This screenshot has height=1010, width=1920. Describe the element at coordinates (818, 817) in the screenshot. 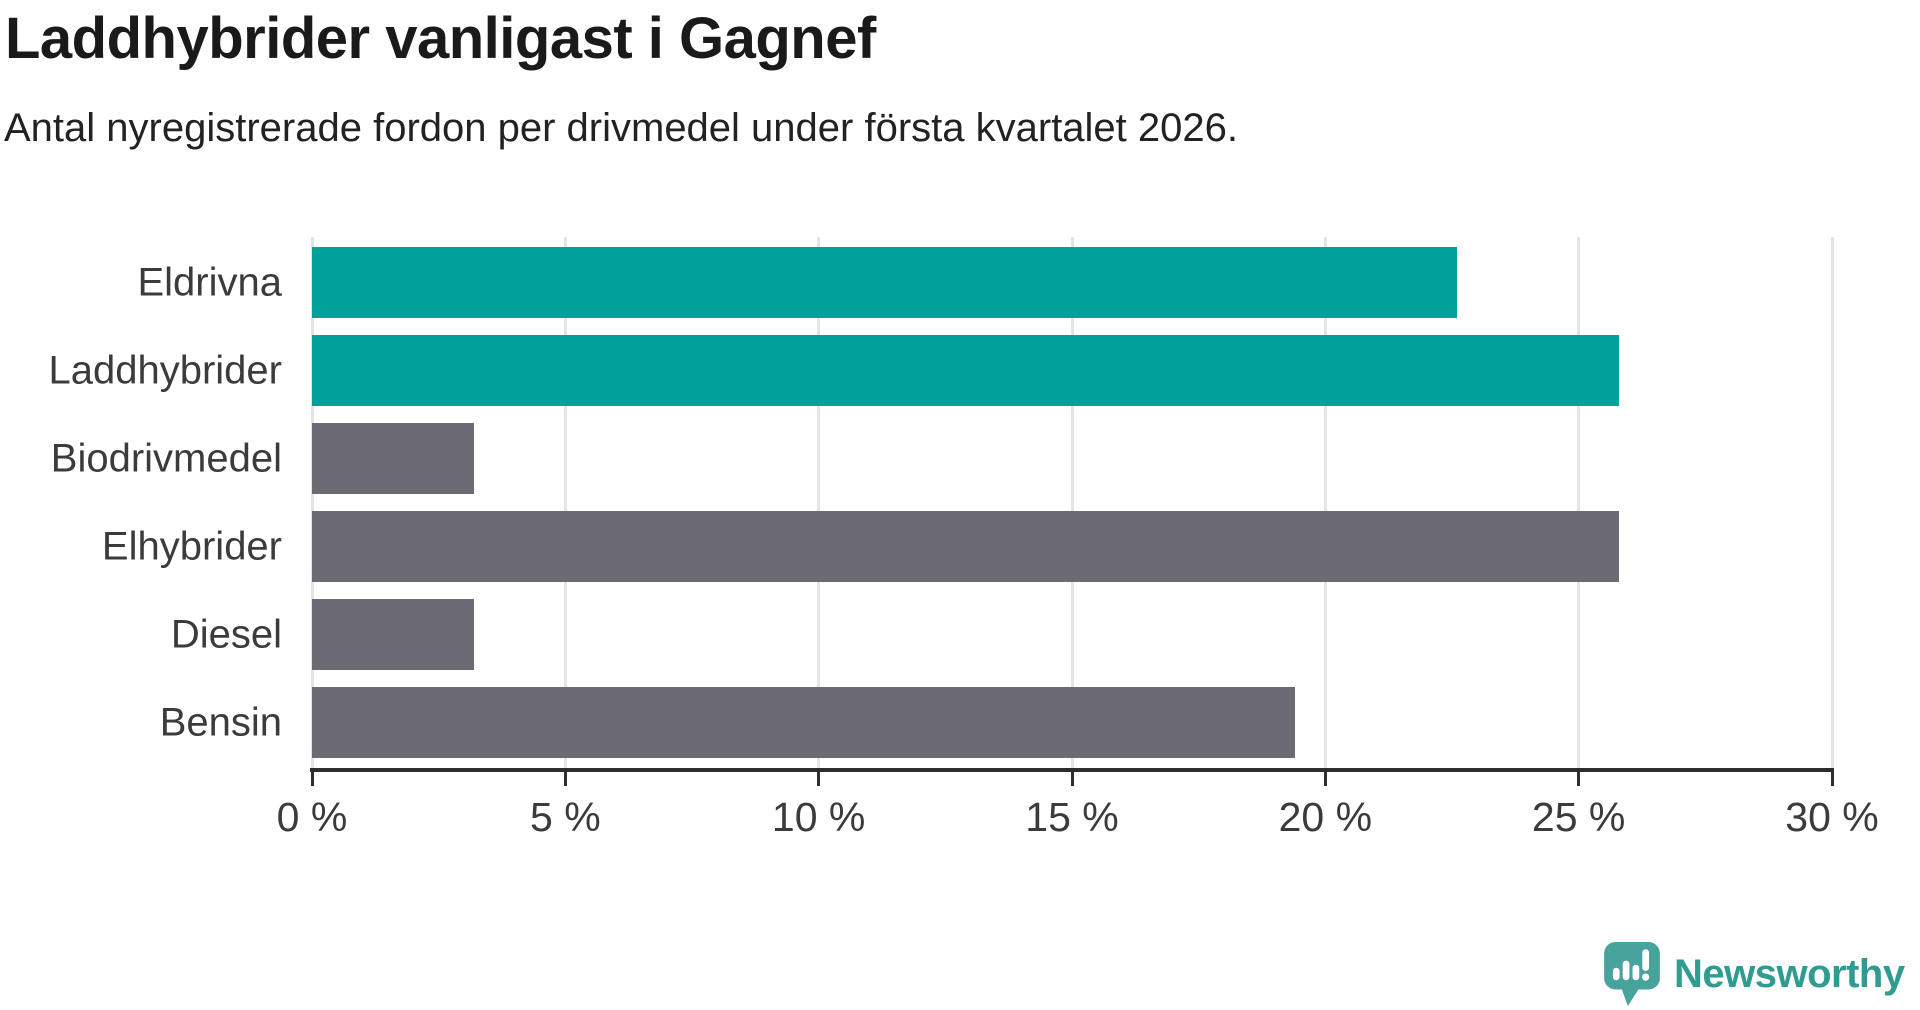

I see `x-tick-label-10: 10 %` at that location.